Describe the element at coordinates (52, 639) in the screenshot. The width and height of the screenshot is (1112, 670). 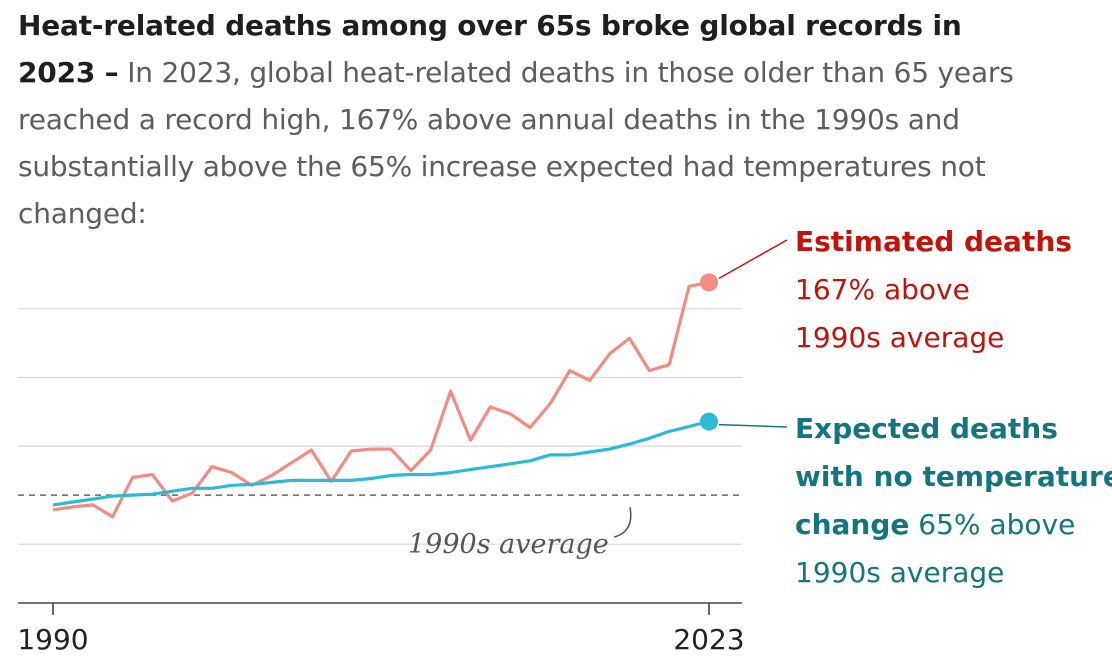
I see `x-tick-label: 1990` at that location.